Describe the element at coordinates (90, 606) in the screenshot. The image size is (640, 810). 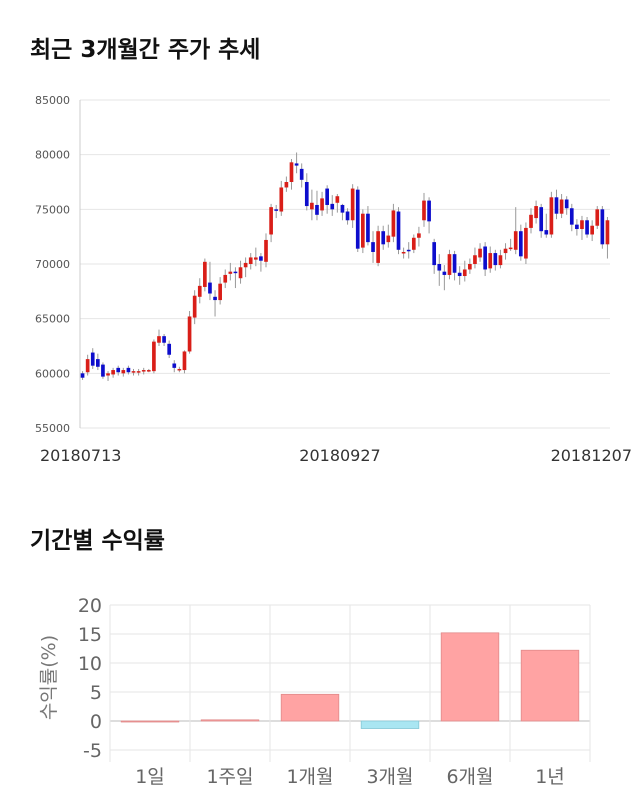
I see `returns-axis-tick-label: 20` at that location.